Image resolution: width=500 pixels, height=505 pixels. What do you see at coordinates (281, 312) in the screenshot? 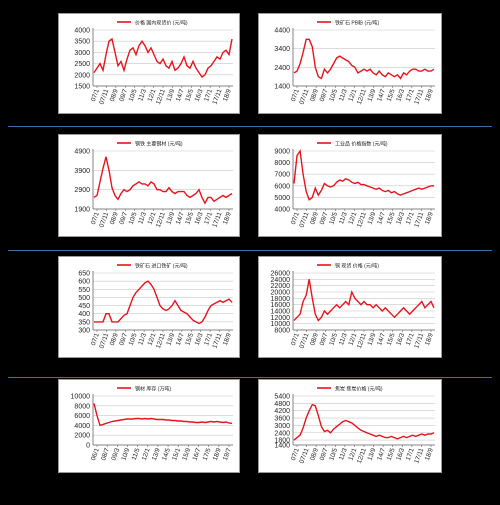
I see `y-tick-label: 14000` at bounding box center [281, 312].